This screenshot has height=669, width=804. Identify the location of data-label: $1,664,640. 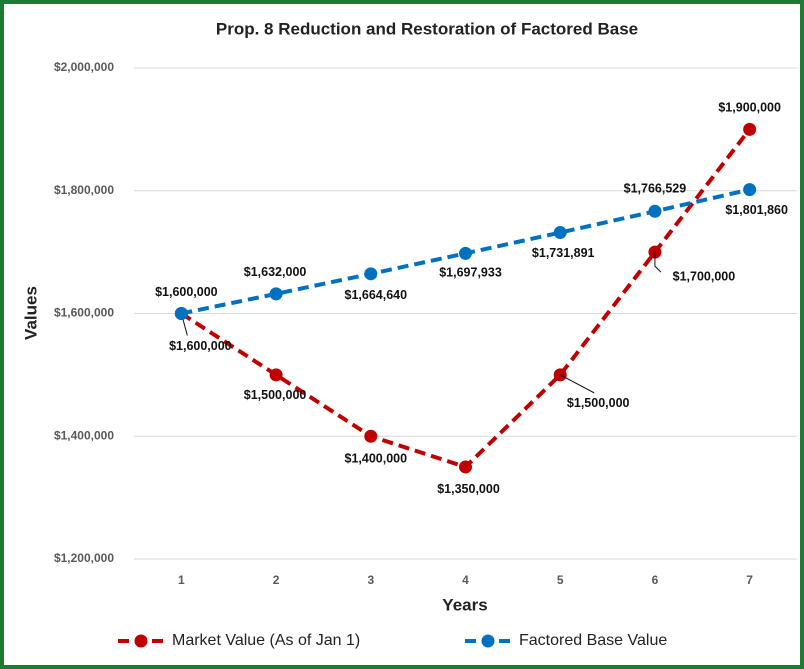
(376, 295).